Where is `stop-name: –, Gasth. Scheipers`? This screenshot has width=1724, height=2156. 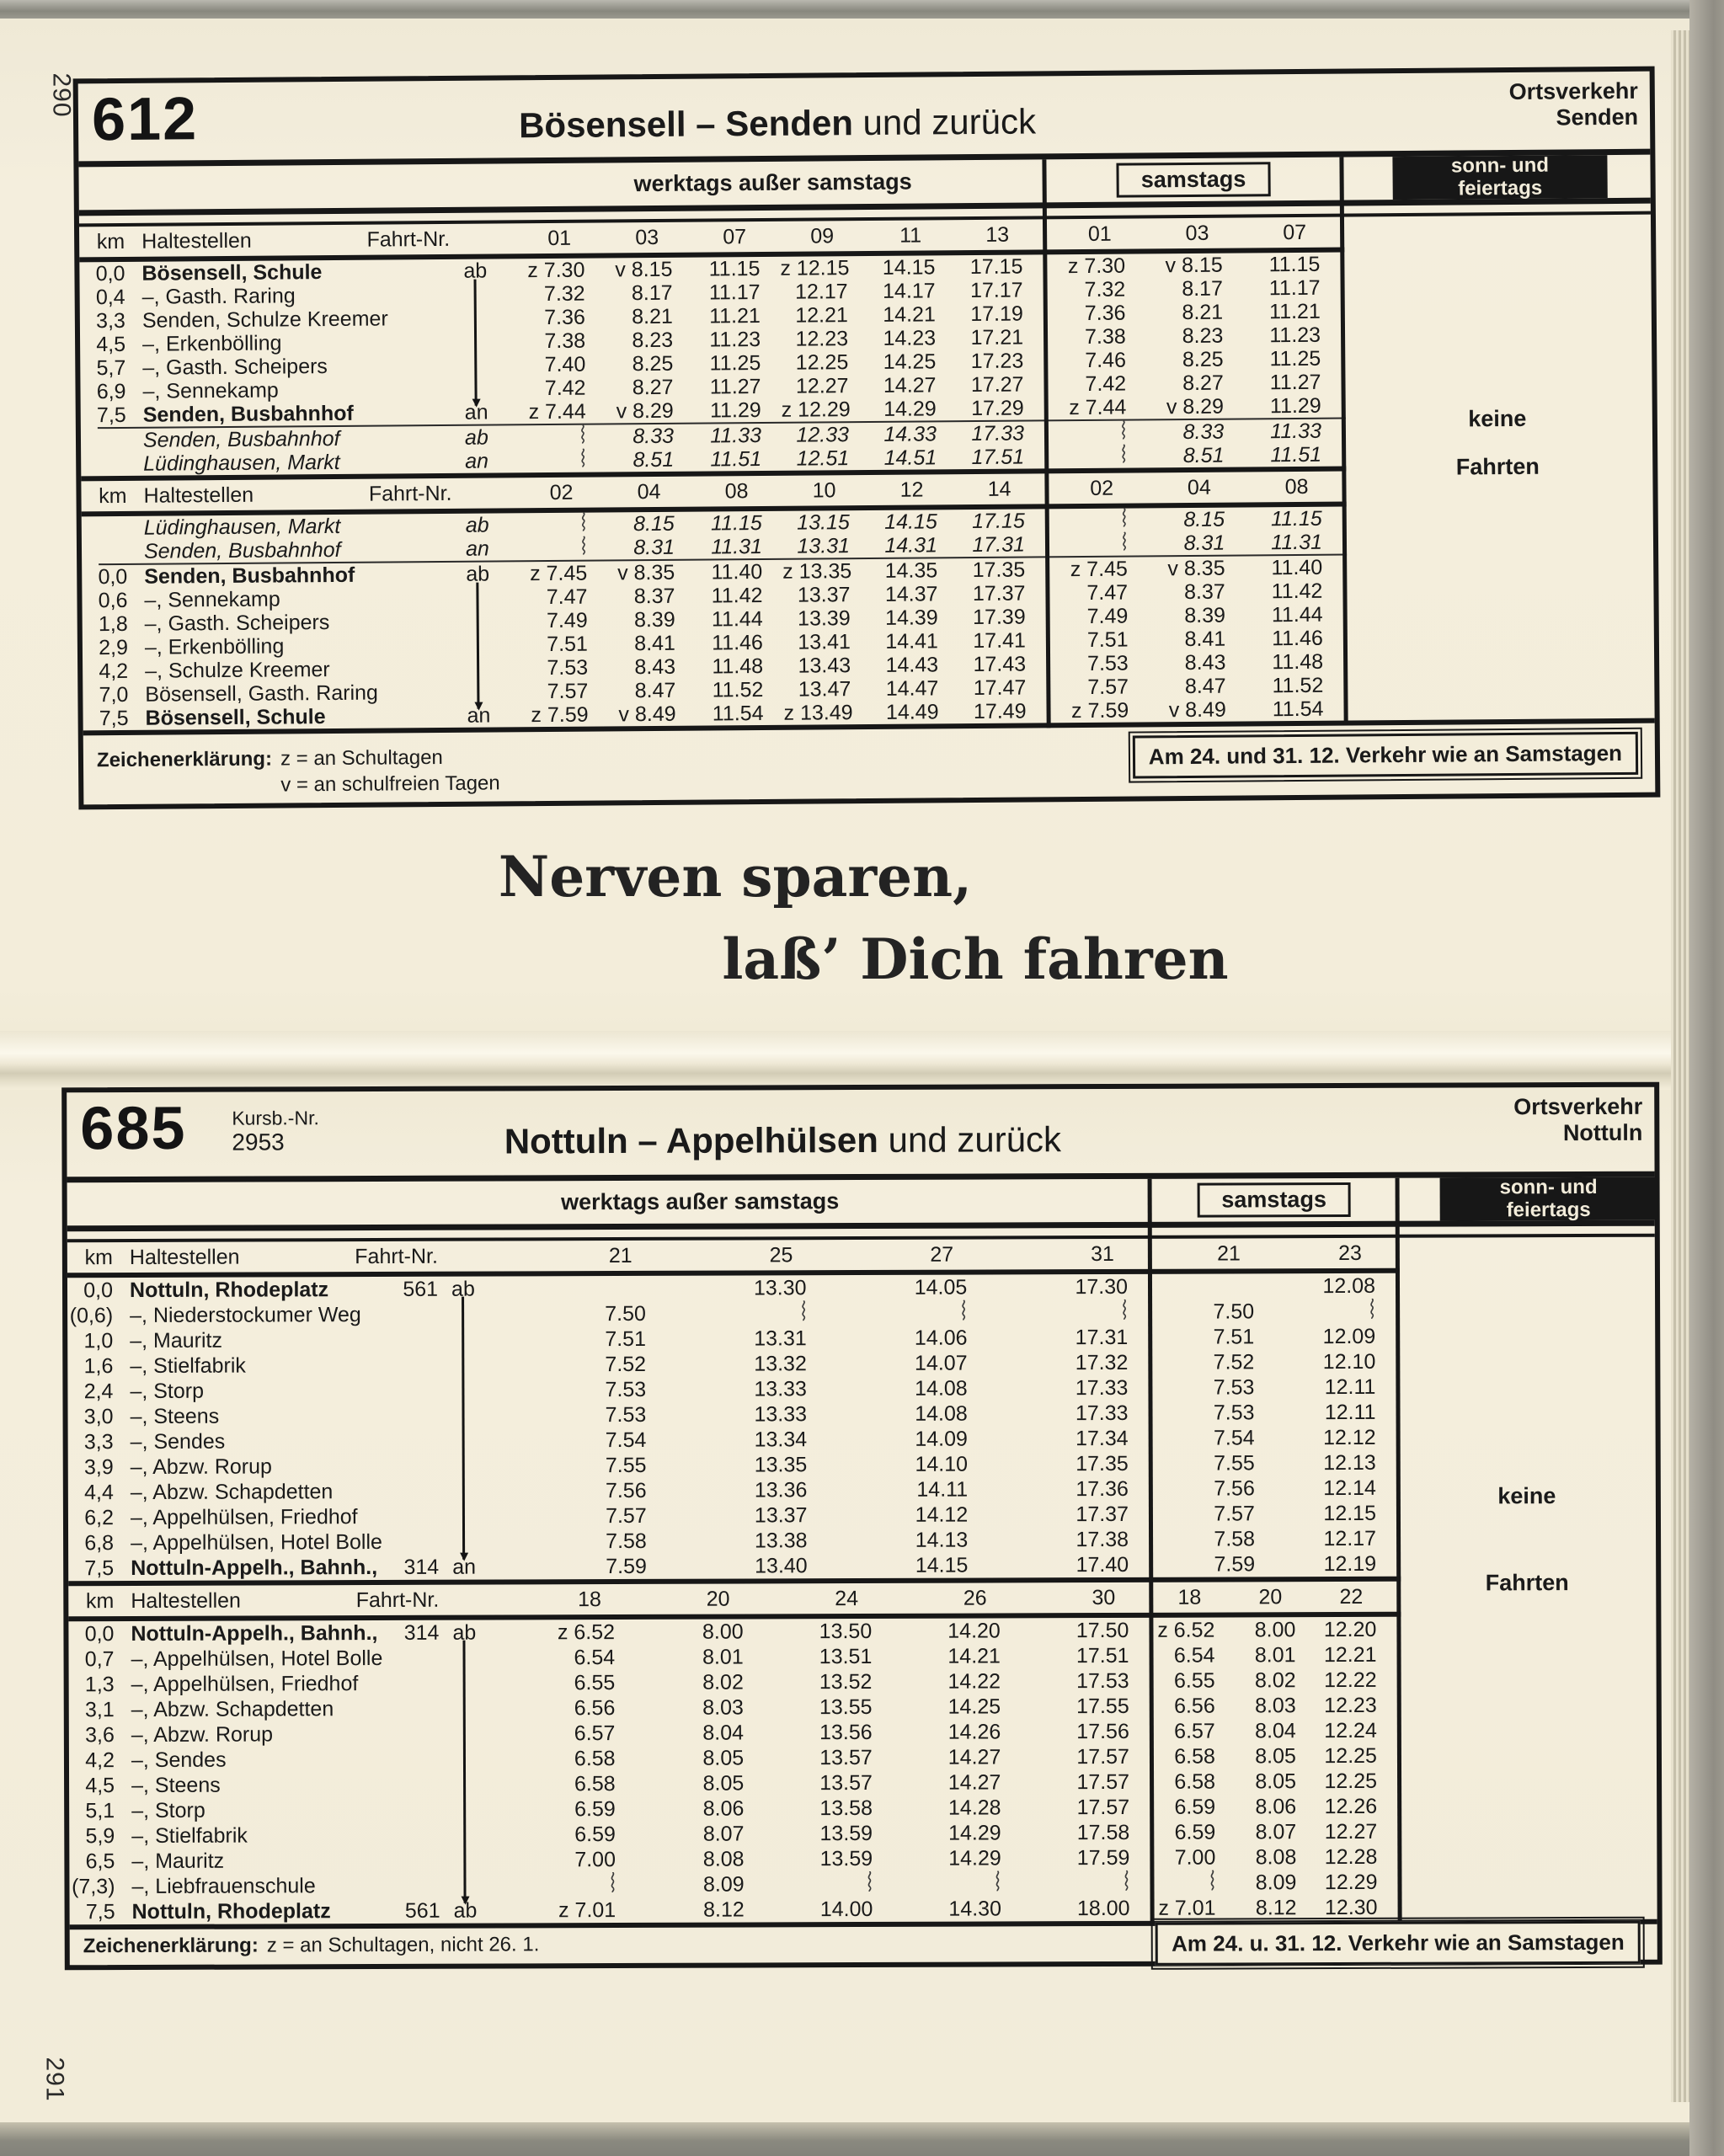 stop-name: –, Gasth. Scheipers is located at coordinates (294, 622).